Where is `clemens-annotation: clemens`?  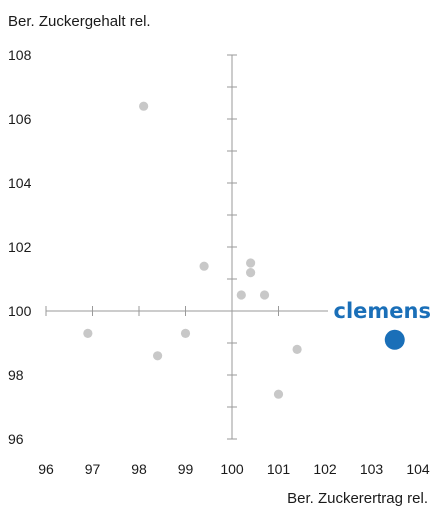 clemens-annotation: clemens is located at coordinates (382, 311).